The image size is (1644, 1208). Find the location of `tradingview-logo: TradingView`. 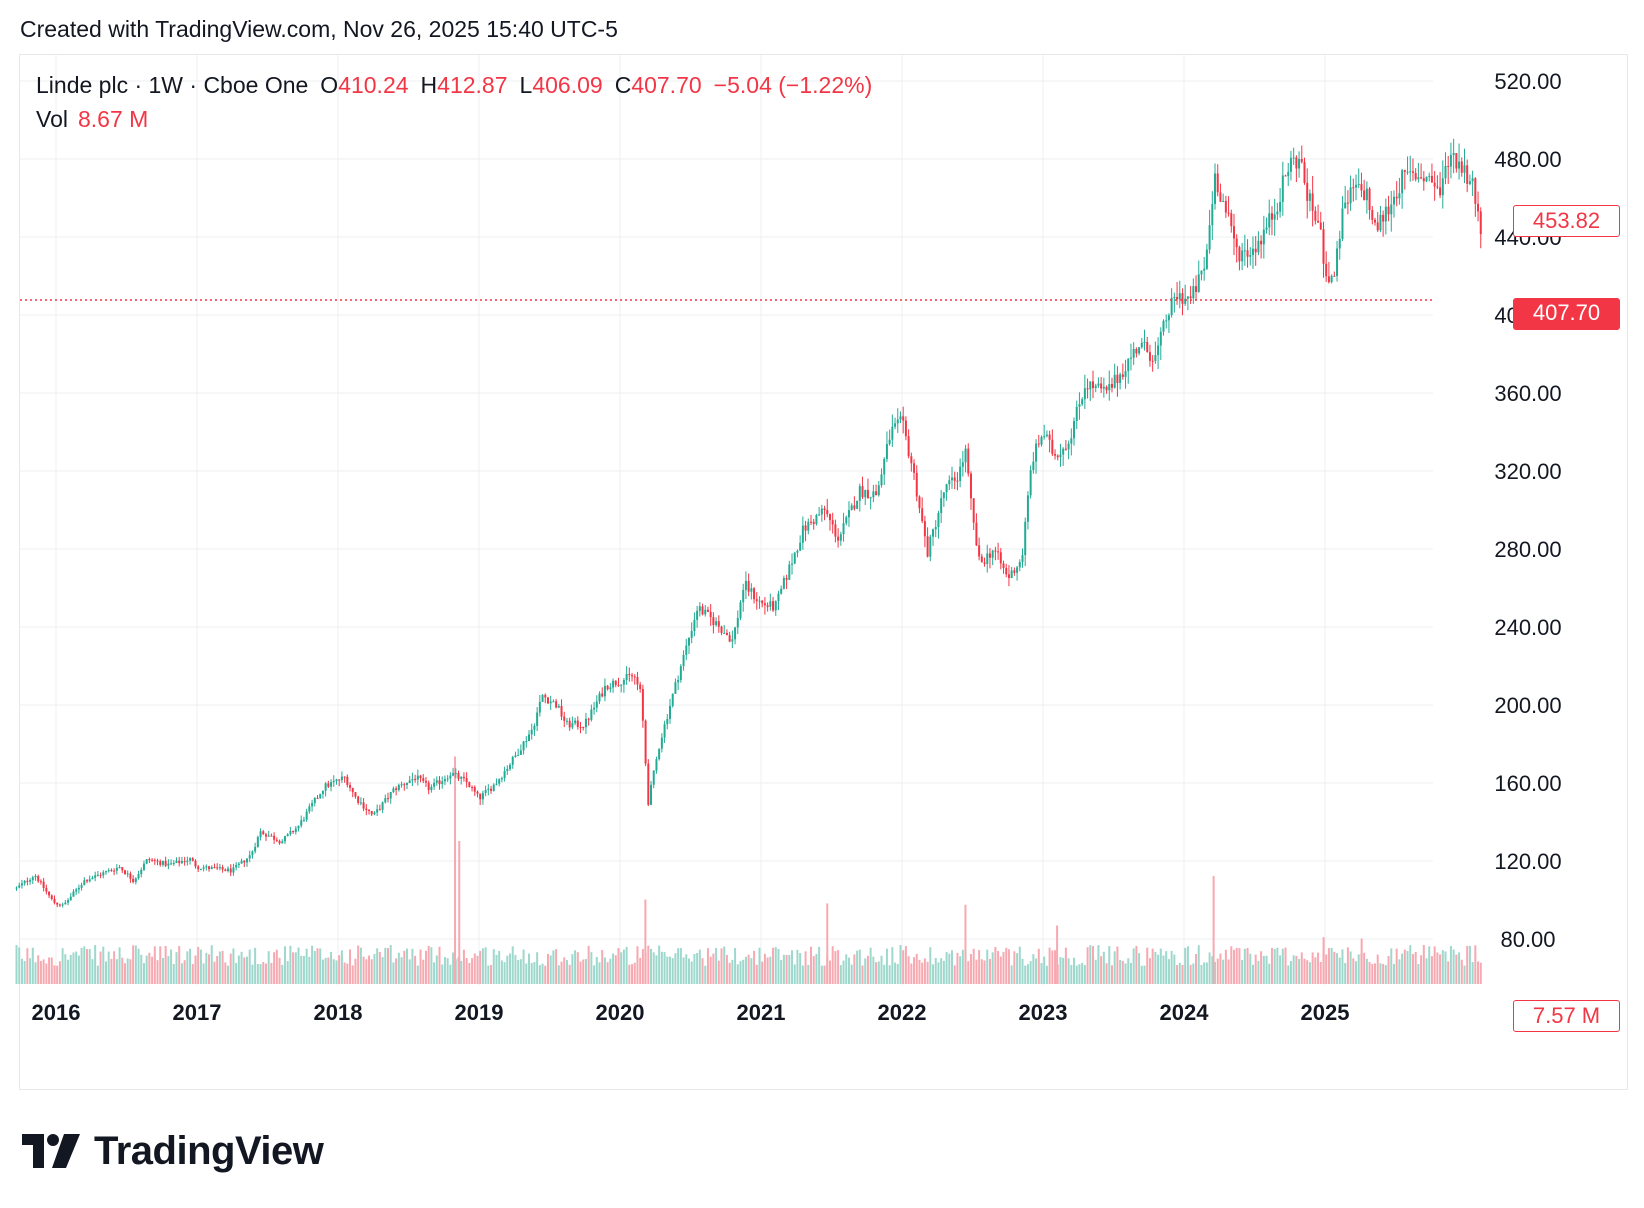

tradingview-logo: TradingView is located at coordinates (173, 1151).